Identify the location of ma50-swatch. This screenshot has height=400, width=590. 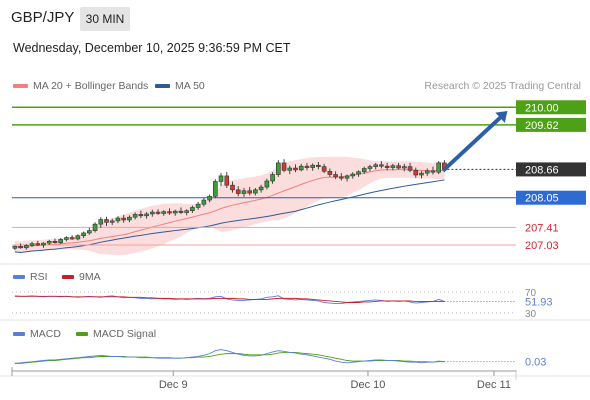
(162, 86).